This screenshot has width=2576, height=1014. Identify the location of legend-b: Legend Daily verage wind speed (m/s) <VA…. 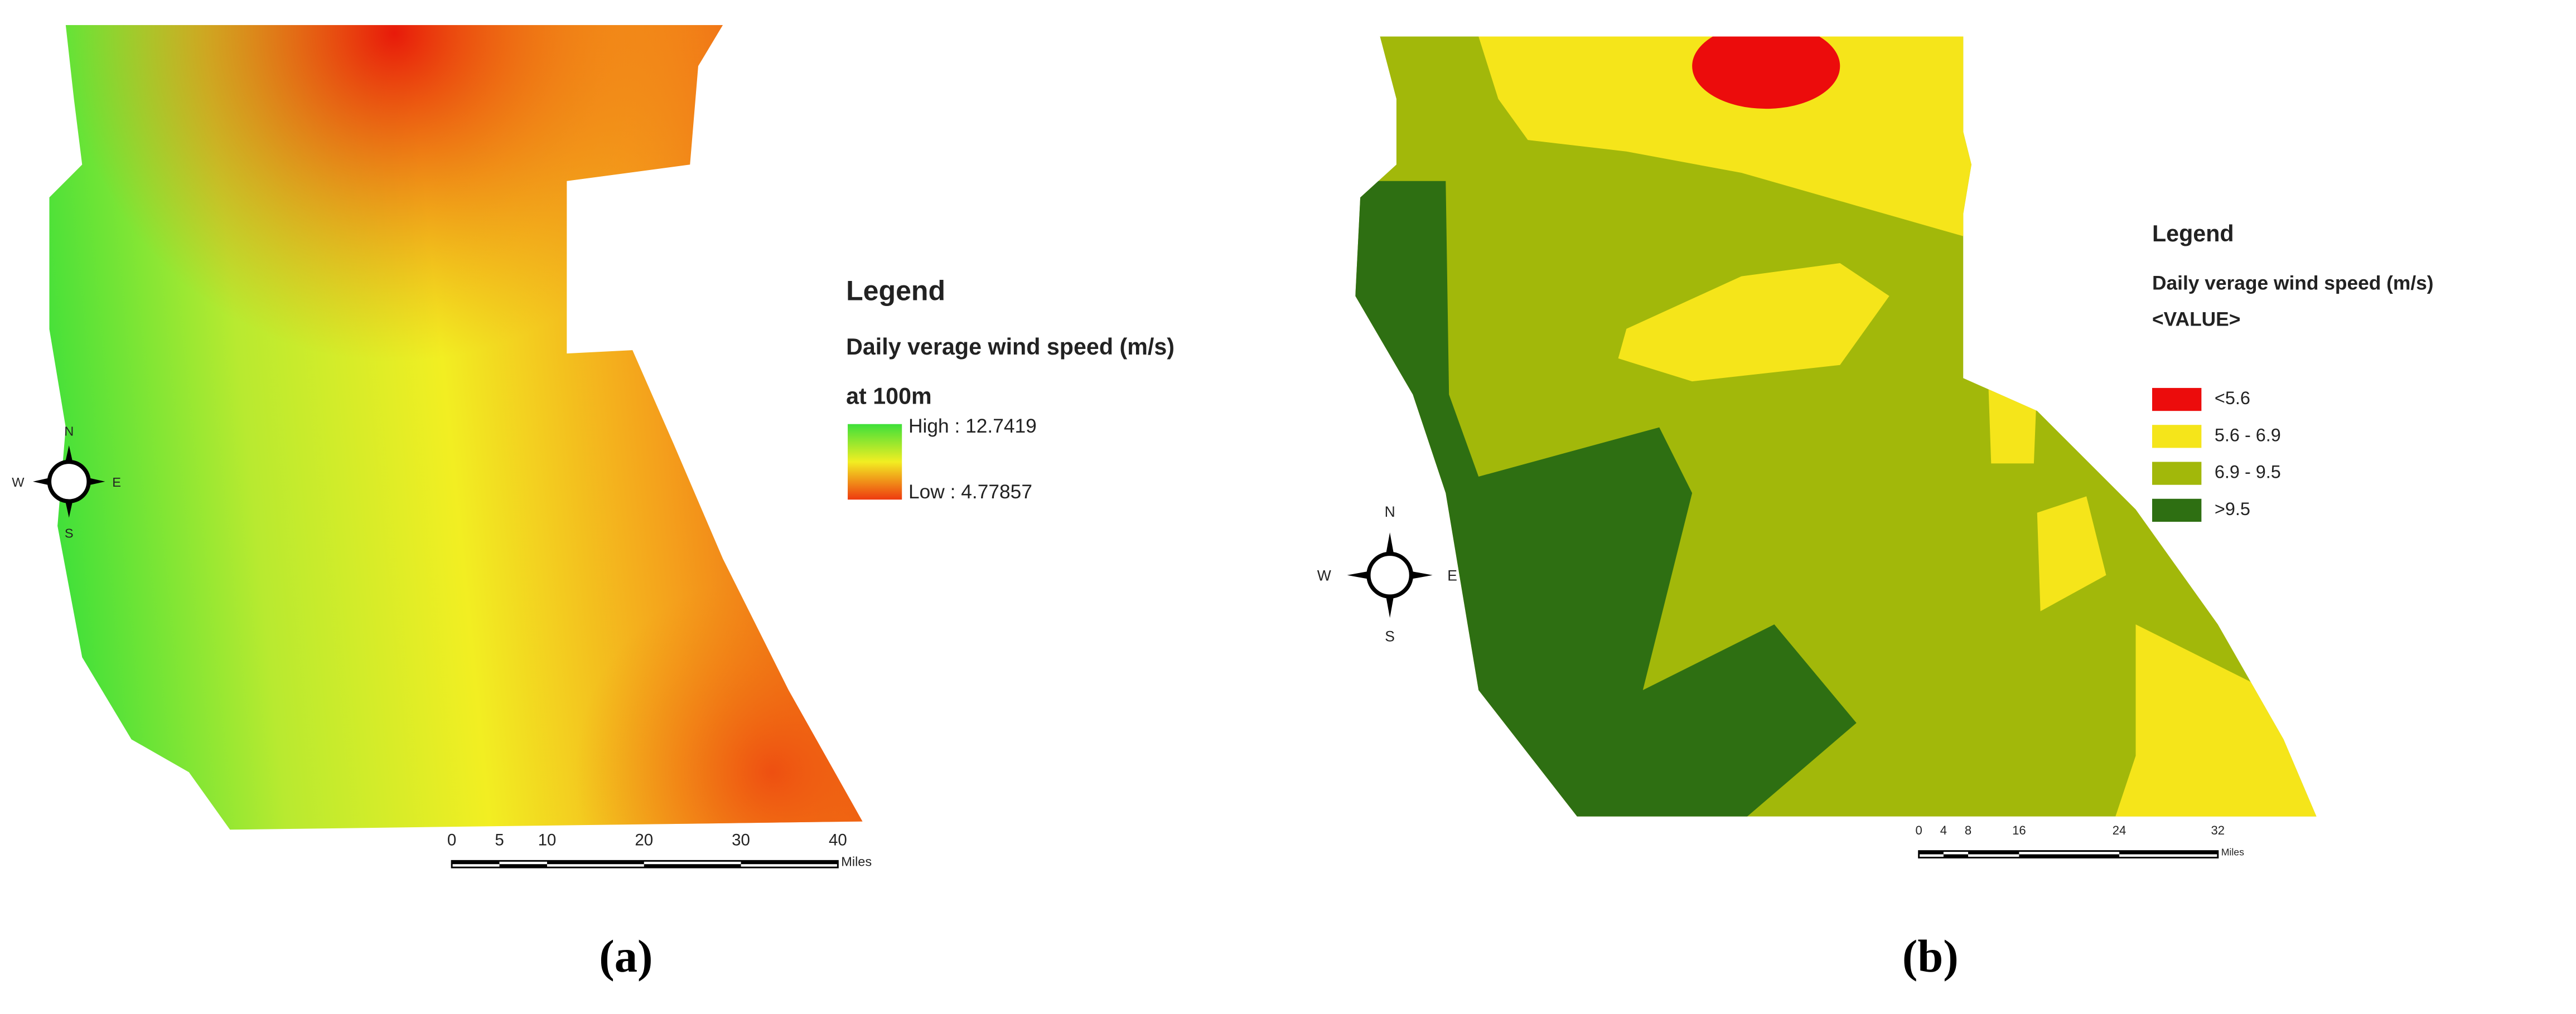
(2293, 371).